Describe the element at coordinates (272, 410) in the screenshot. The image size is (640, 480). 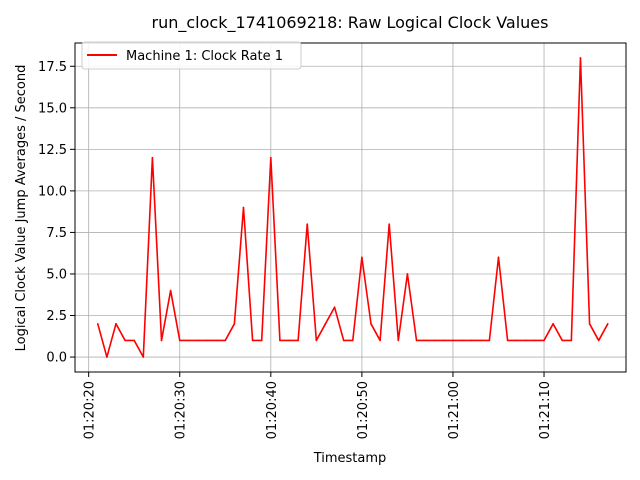
I see `x-tick-label: 01:20:40` at that location.